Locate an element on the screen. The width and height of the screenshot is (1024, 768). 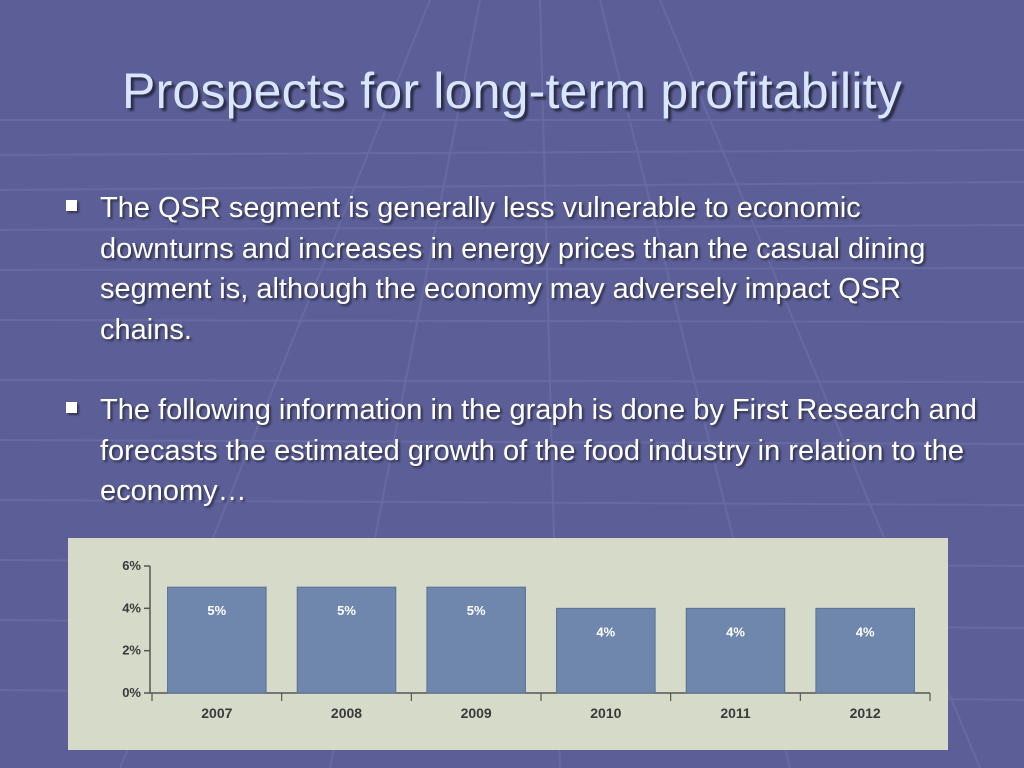
x-tick-label: 2008 is located at coordinates (346, 713).